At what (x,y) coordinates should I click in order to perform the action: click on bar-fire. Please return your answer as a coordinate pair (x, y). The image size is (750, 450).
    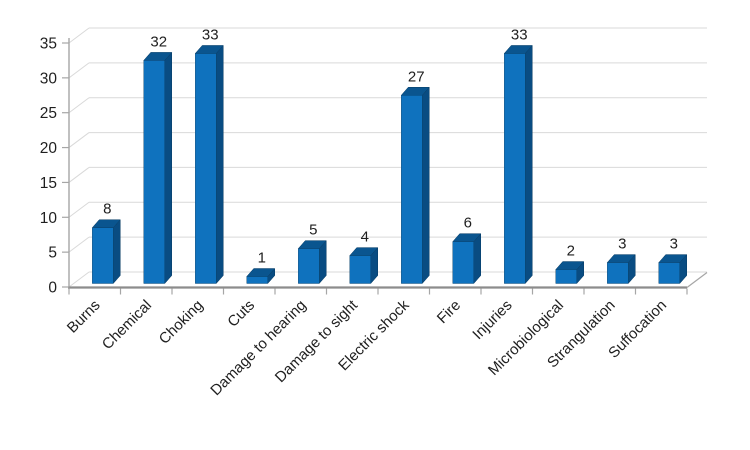
    Looking at the image, I should click on (467, 259).